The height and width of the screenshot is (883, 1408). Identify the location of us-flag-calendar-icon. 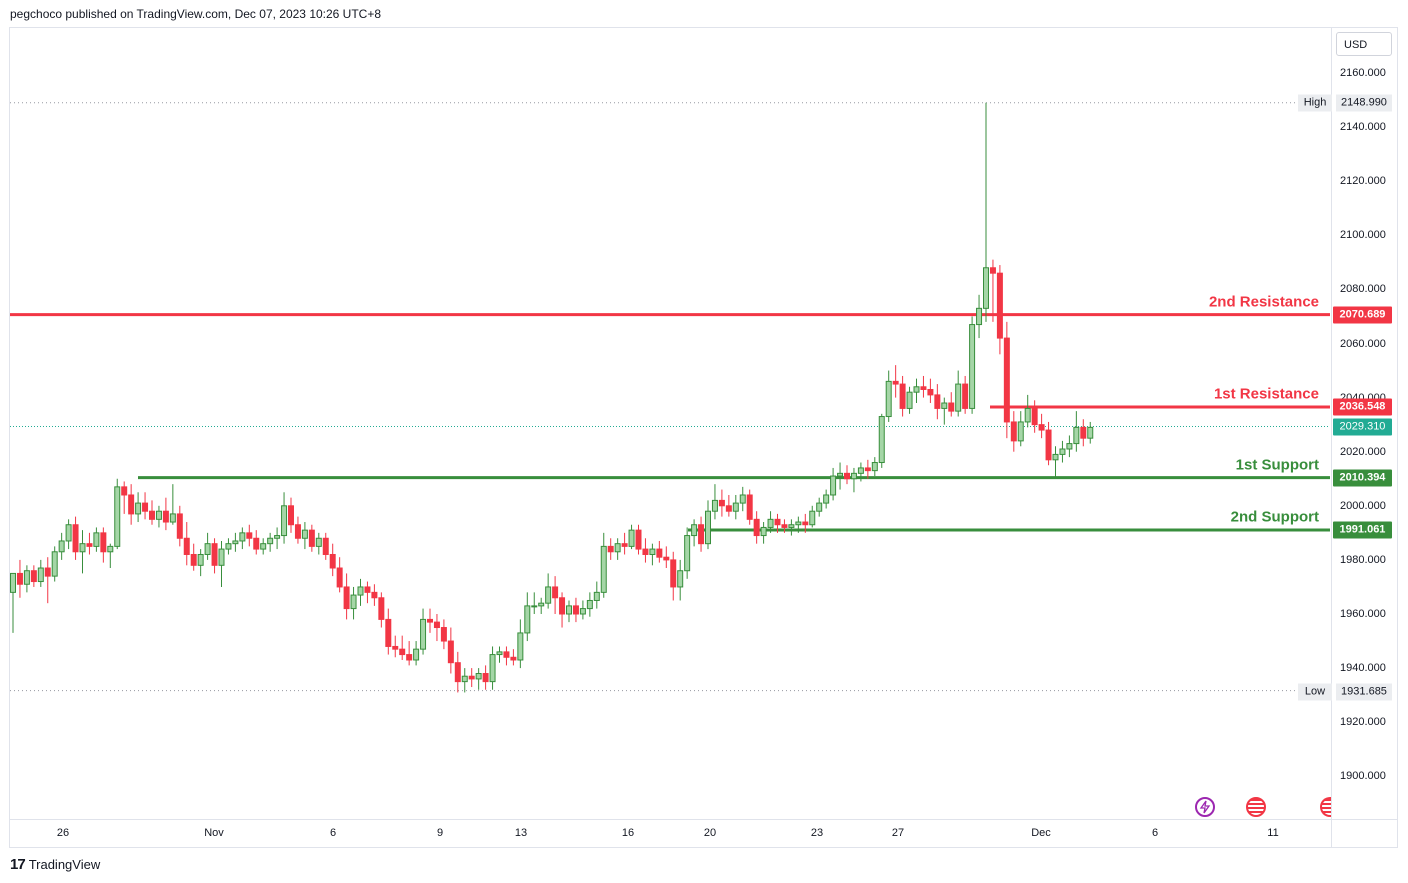
(1256, 807).